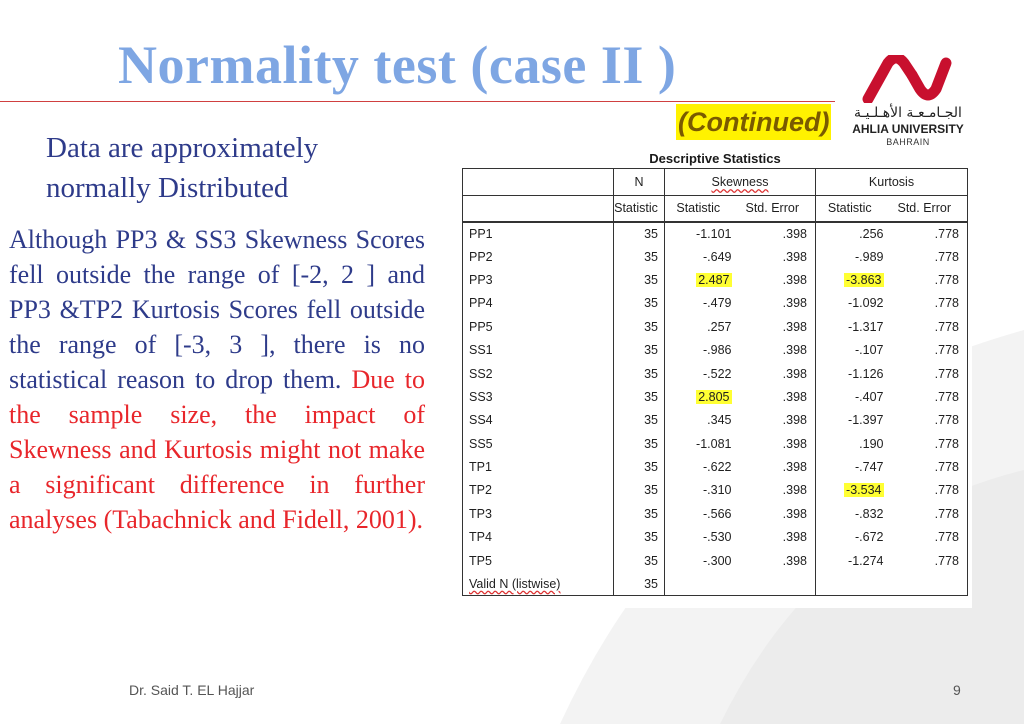 The width and height of the screenshot is (1024, 724). I want to click on table-row: TP3 35 -.566 .398 -.832 .778, so click(715, 514).